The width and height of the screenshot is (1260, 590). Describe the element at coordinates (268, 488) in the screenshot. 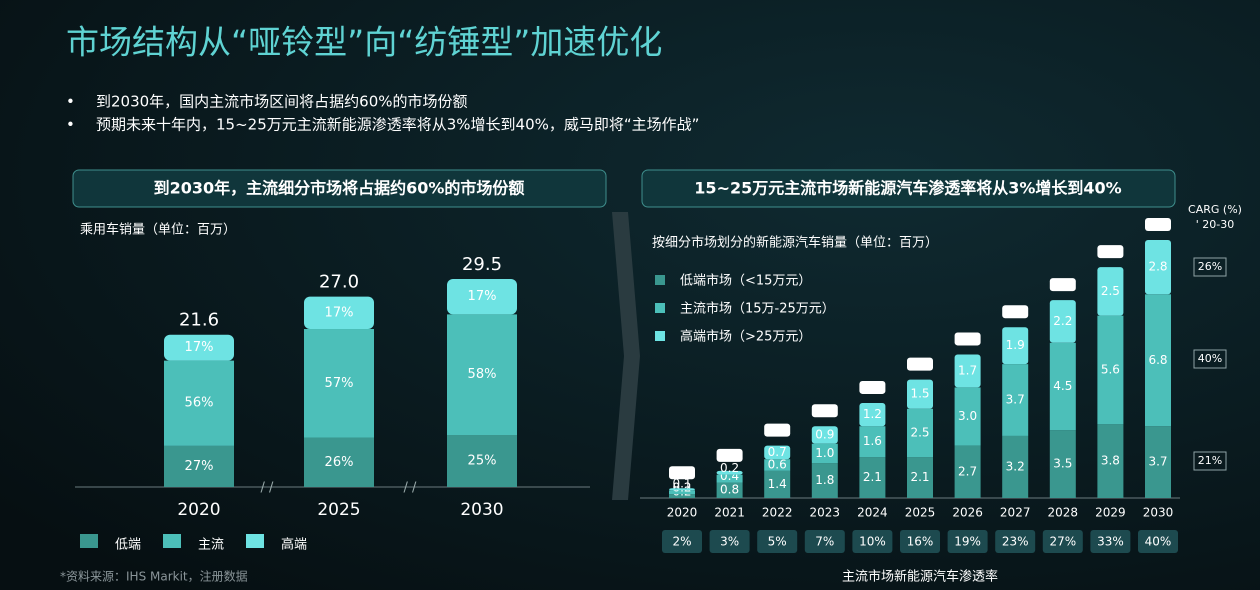

I see `axis-break: / /` at that location.